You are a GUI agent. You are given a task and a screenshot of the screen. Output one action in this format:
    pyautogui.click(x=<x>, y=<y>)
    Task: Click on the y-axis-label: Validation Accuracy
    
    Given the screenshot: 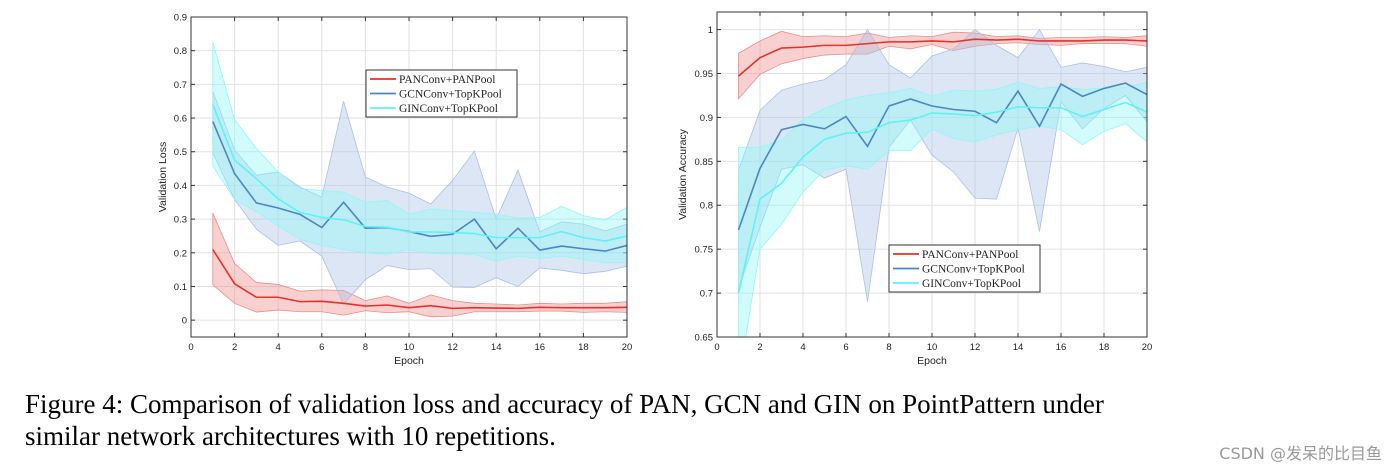 What is the action you would take?
    pyautogui.click(x=683, y=174)
    